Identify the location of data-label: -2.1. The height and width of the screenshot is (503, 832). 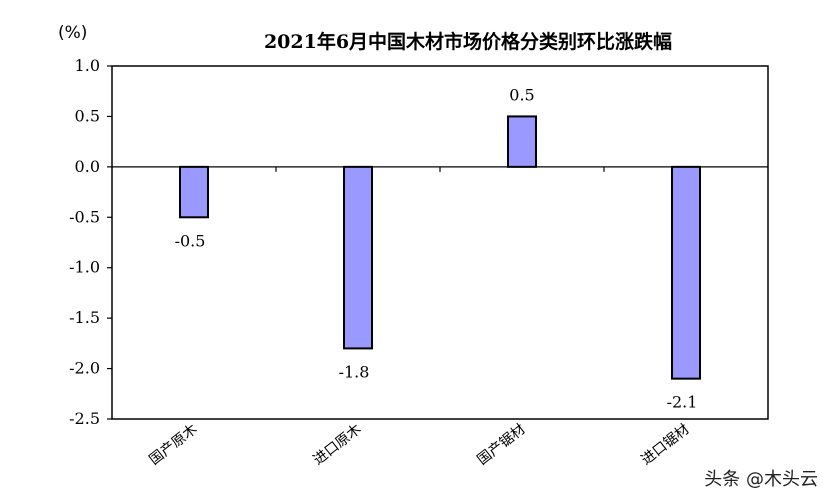
(682, 402).